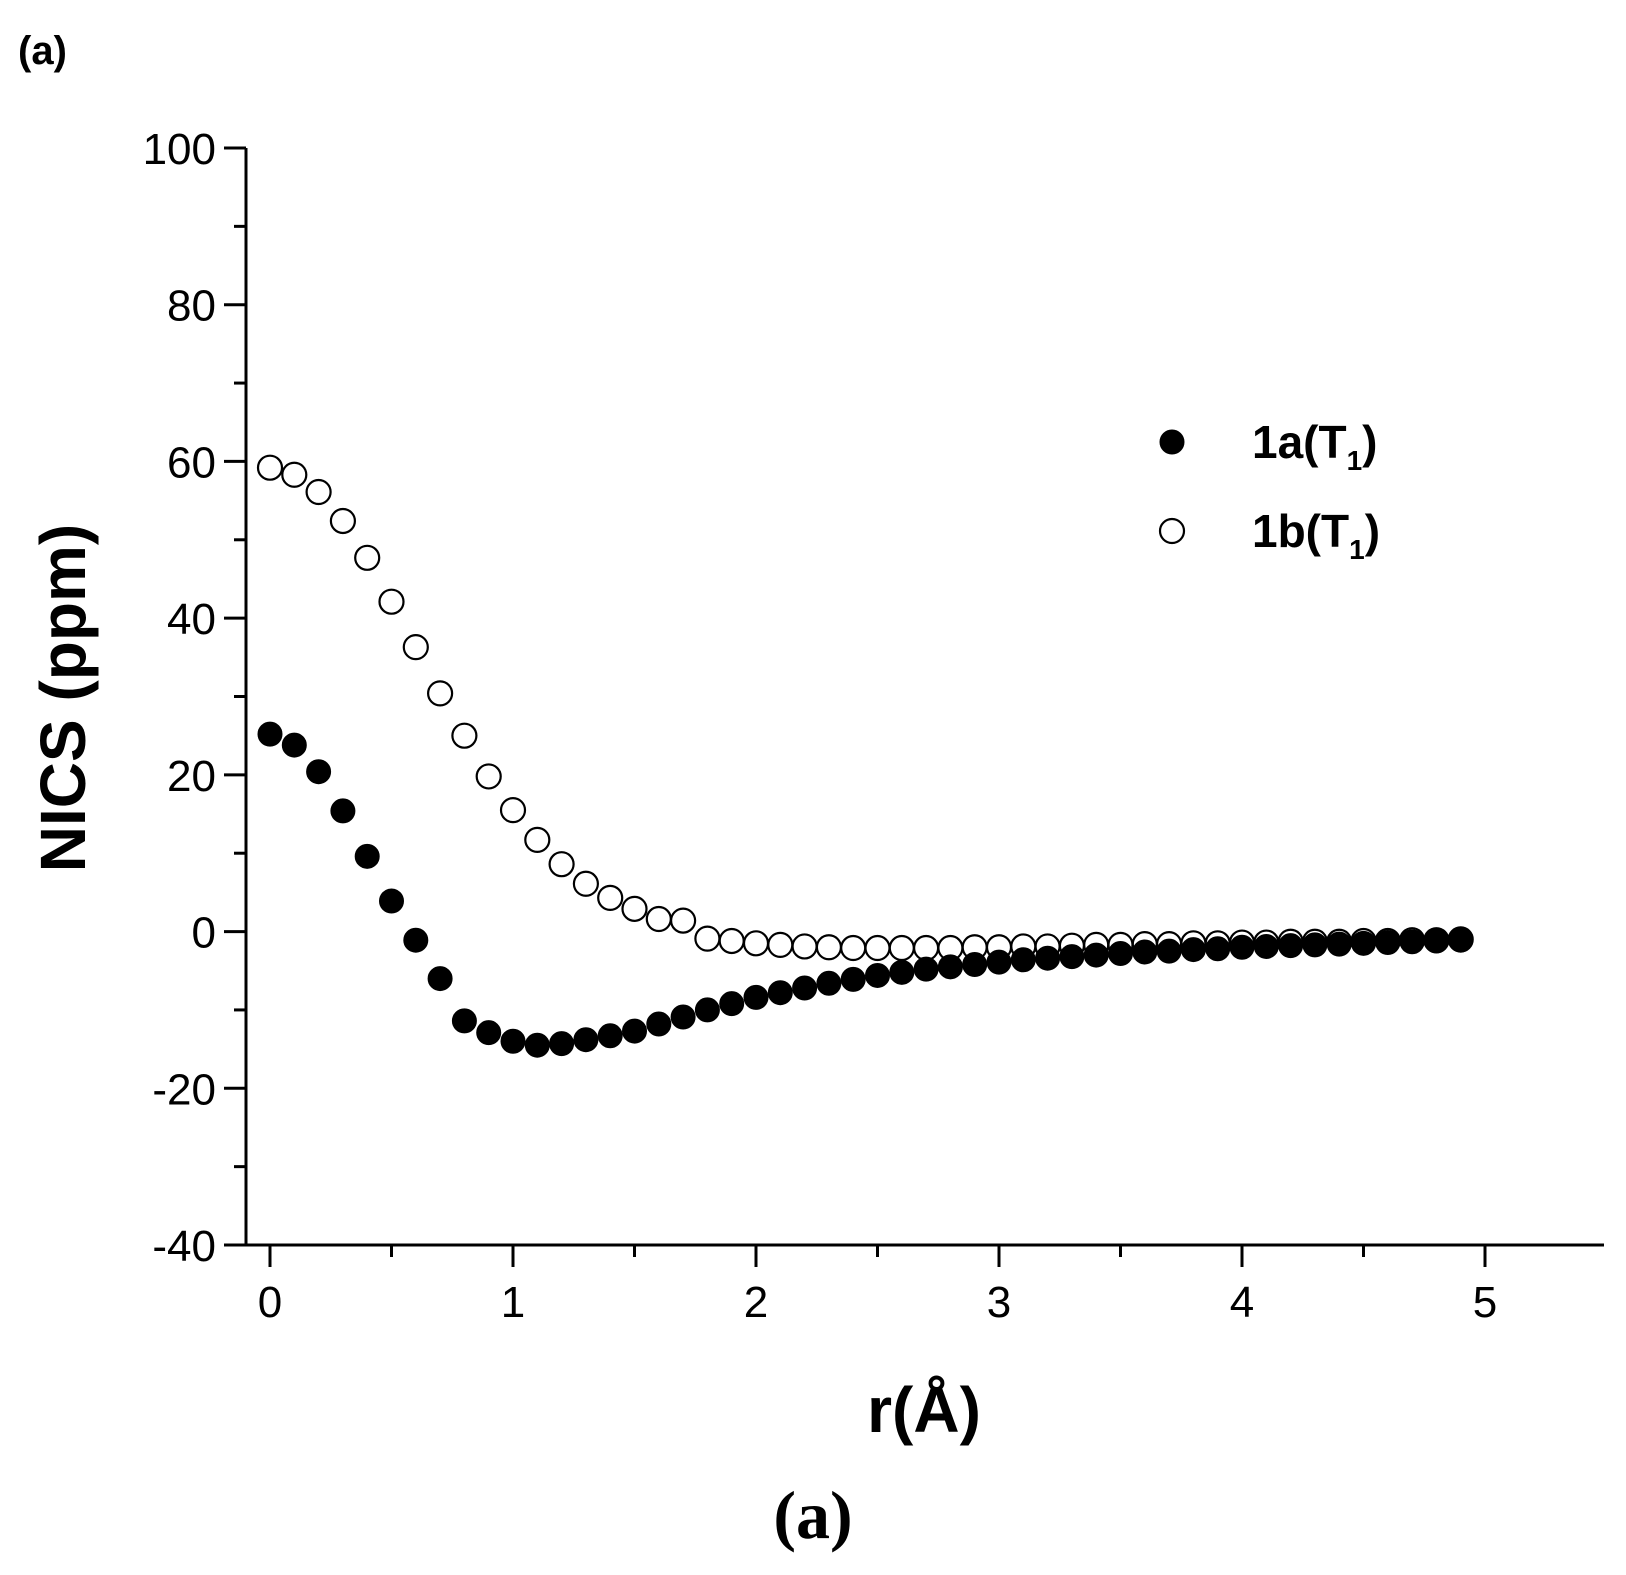 This screenshot has height=1575, width=1626. I want to click on y-tick-label: 20, so click(191, 776).